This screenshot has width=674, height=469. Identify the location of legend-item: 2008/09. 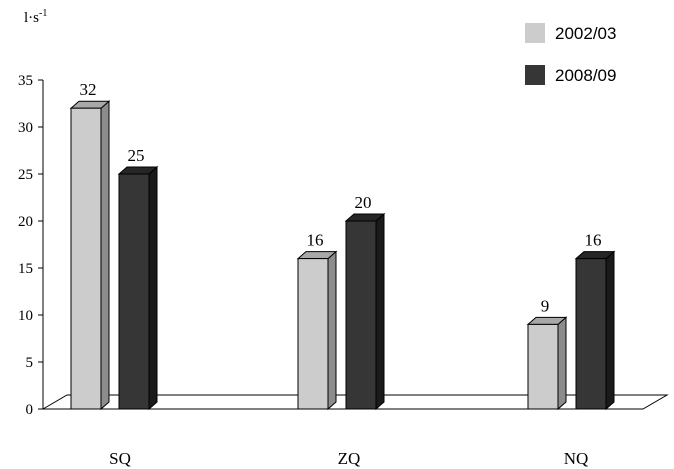
(570, 75).